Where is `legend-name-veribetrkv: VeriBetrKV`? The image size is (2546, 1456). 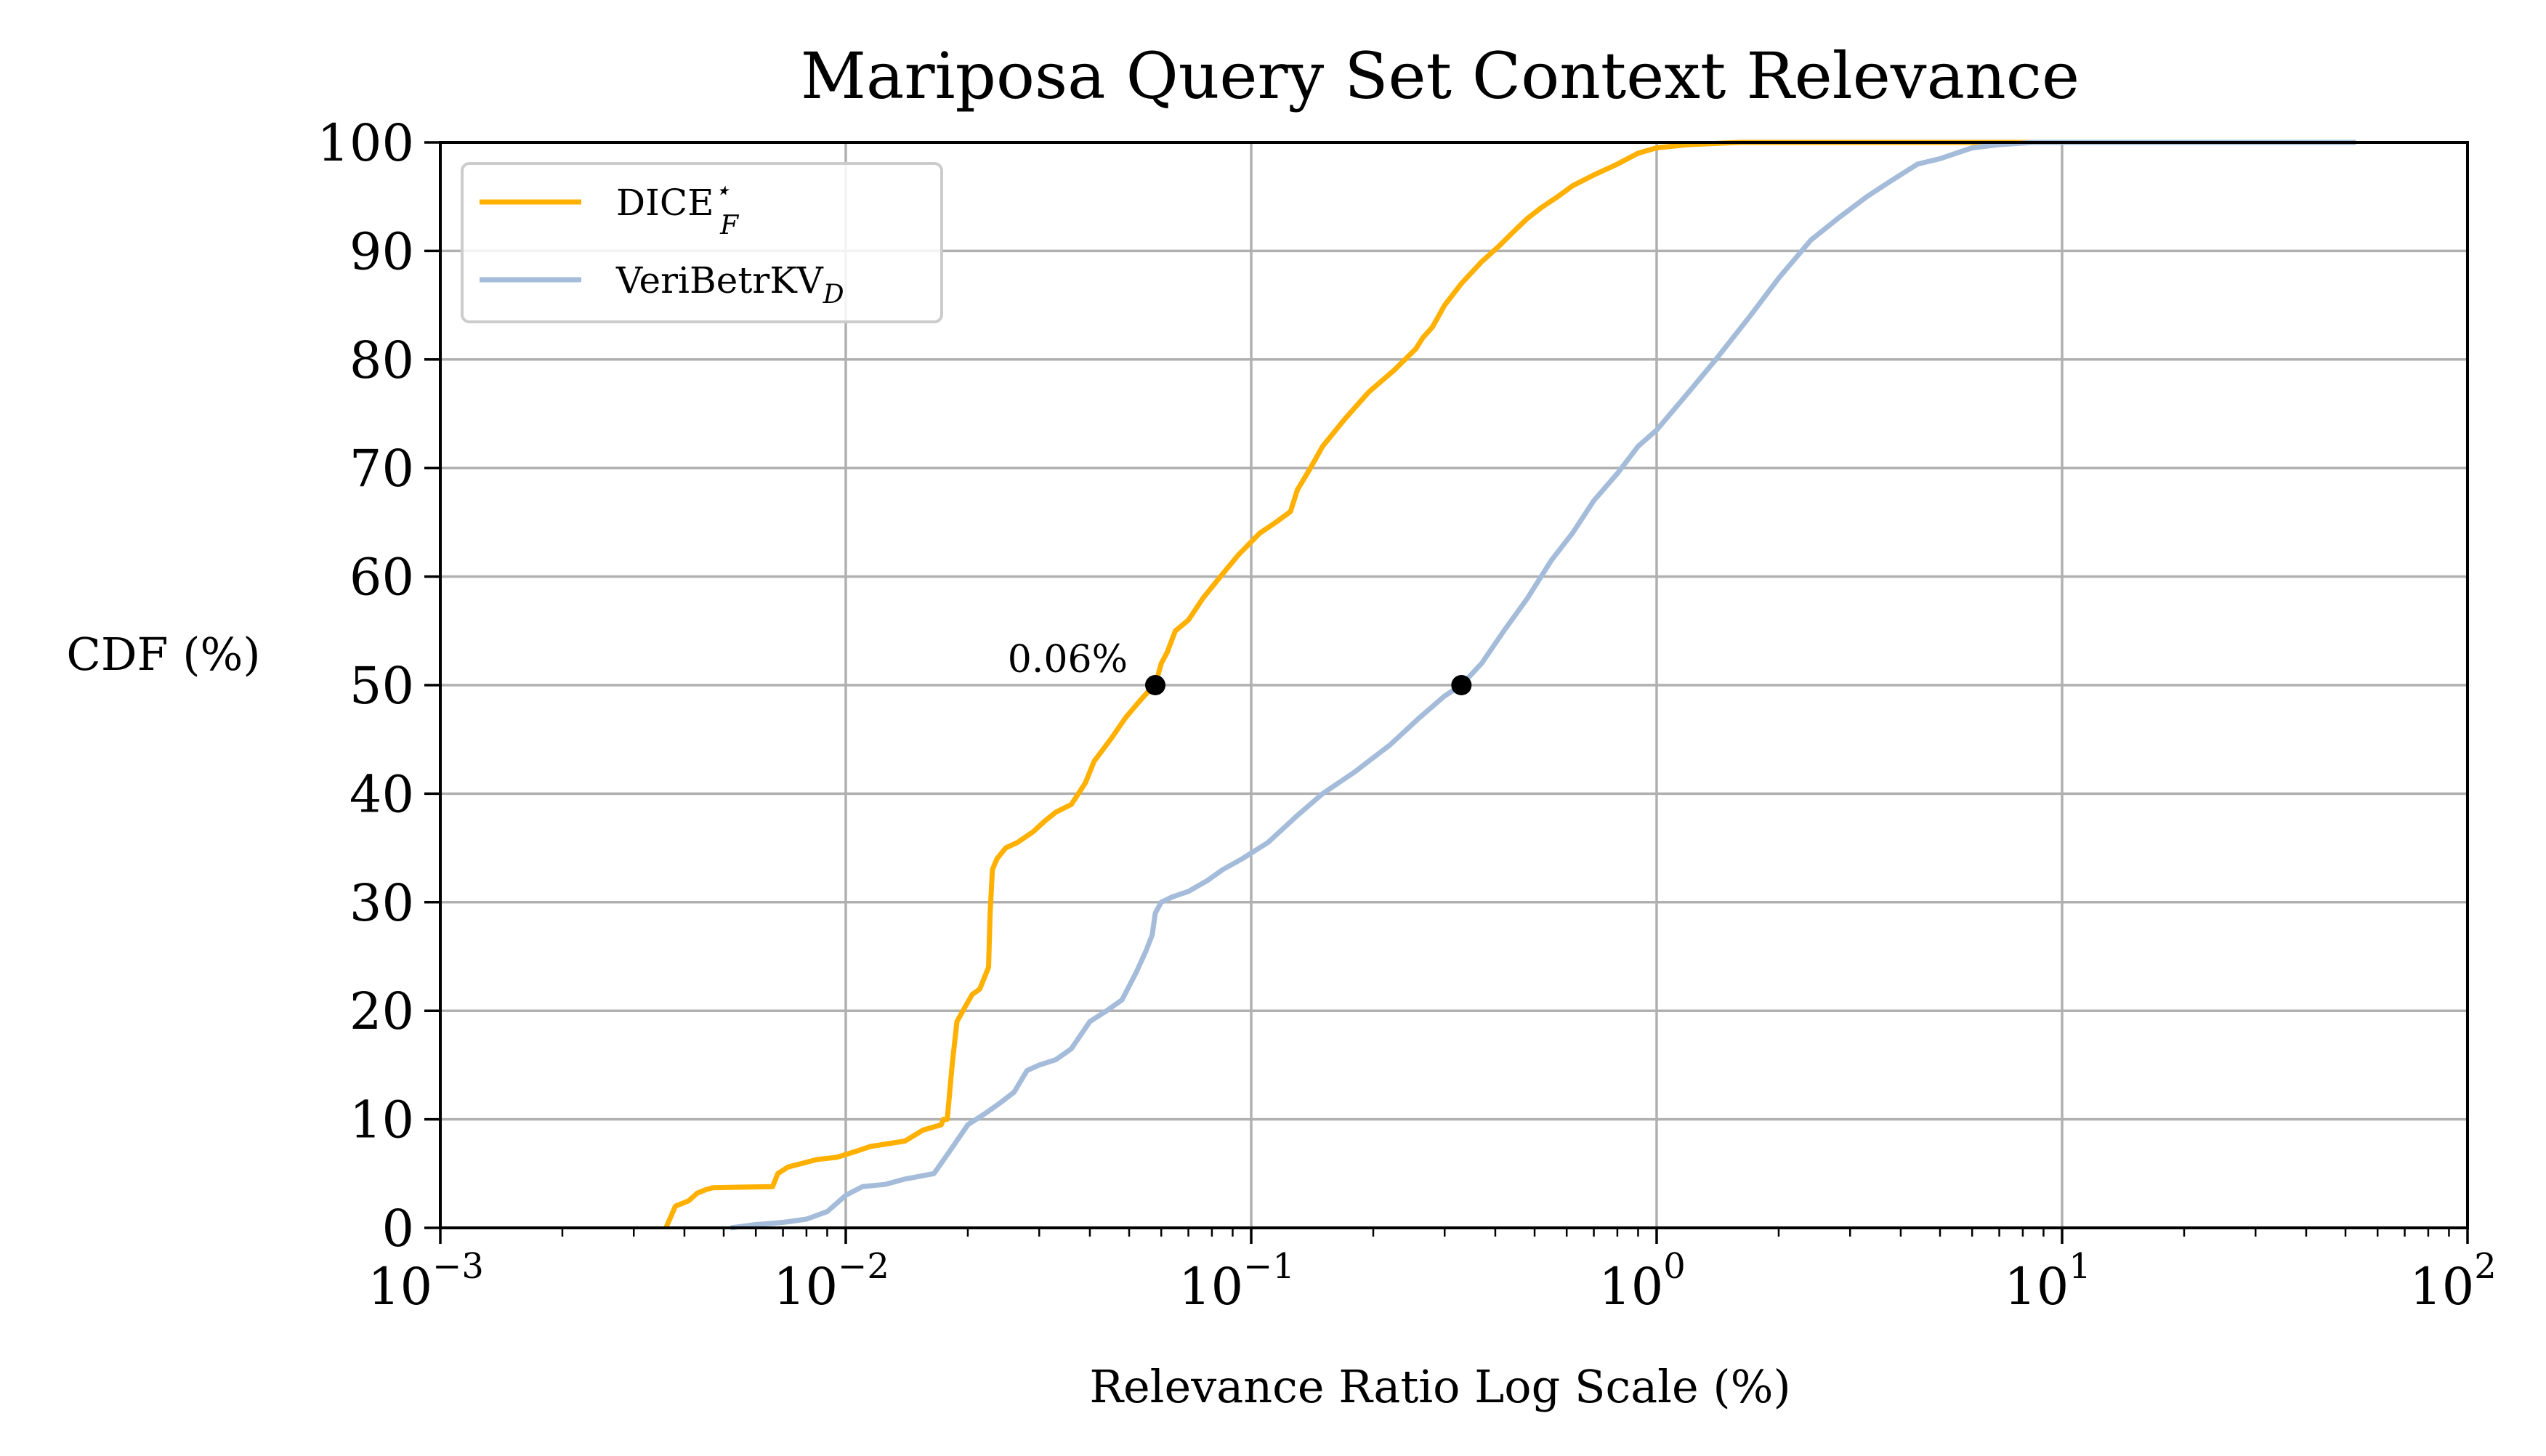 legend-name-veribetrkv: VeriBetrKV is located at coordinates (719, 280).